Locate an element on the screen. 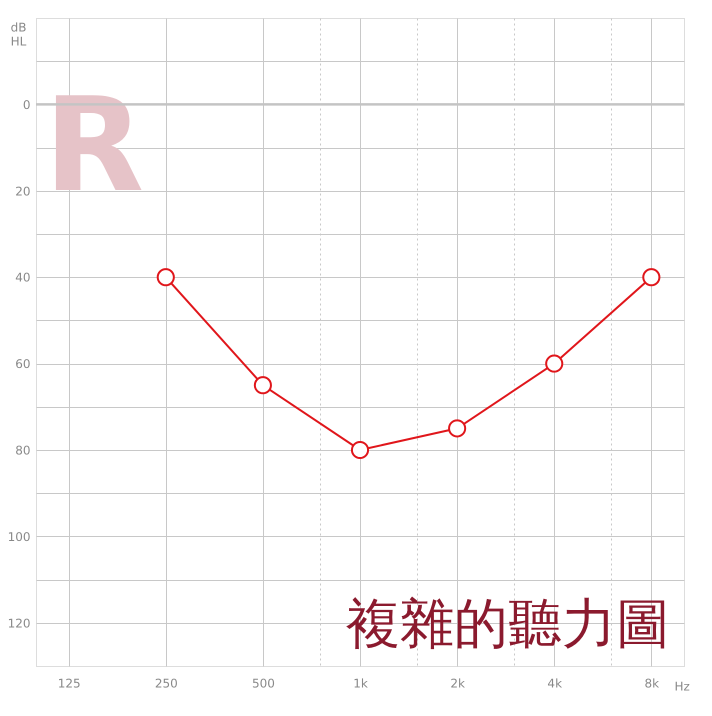 Image resolution: width=712 pixels, height=716 pixels. y-tick-label: 0 is located at coordinates (26, 105).